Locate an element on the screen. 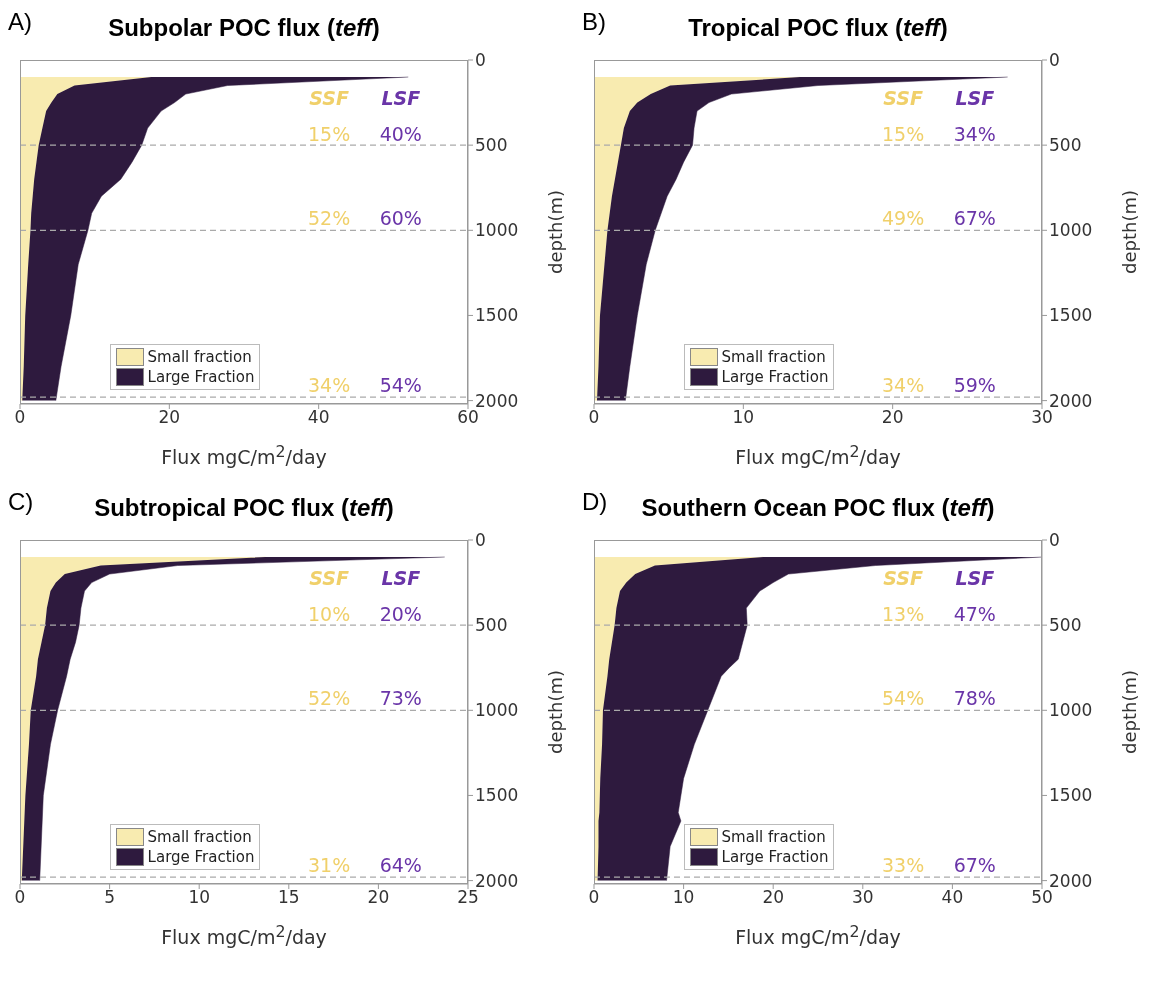 Image resolution: width=1159 pixels, height=1001 pixels. chart-title: Tropical POC flux (teff) is located at coordinates (818, 27).